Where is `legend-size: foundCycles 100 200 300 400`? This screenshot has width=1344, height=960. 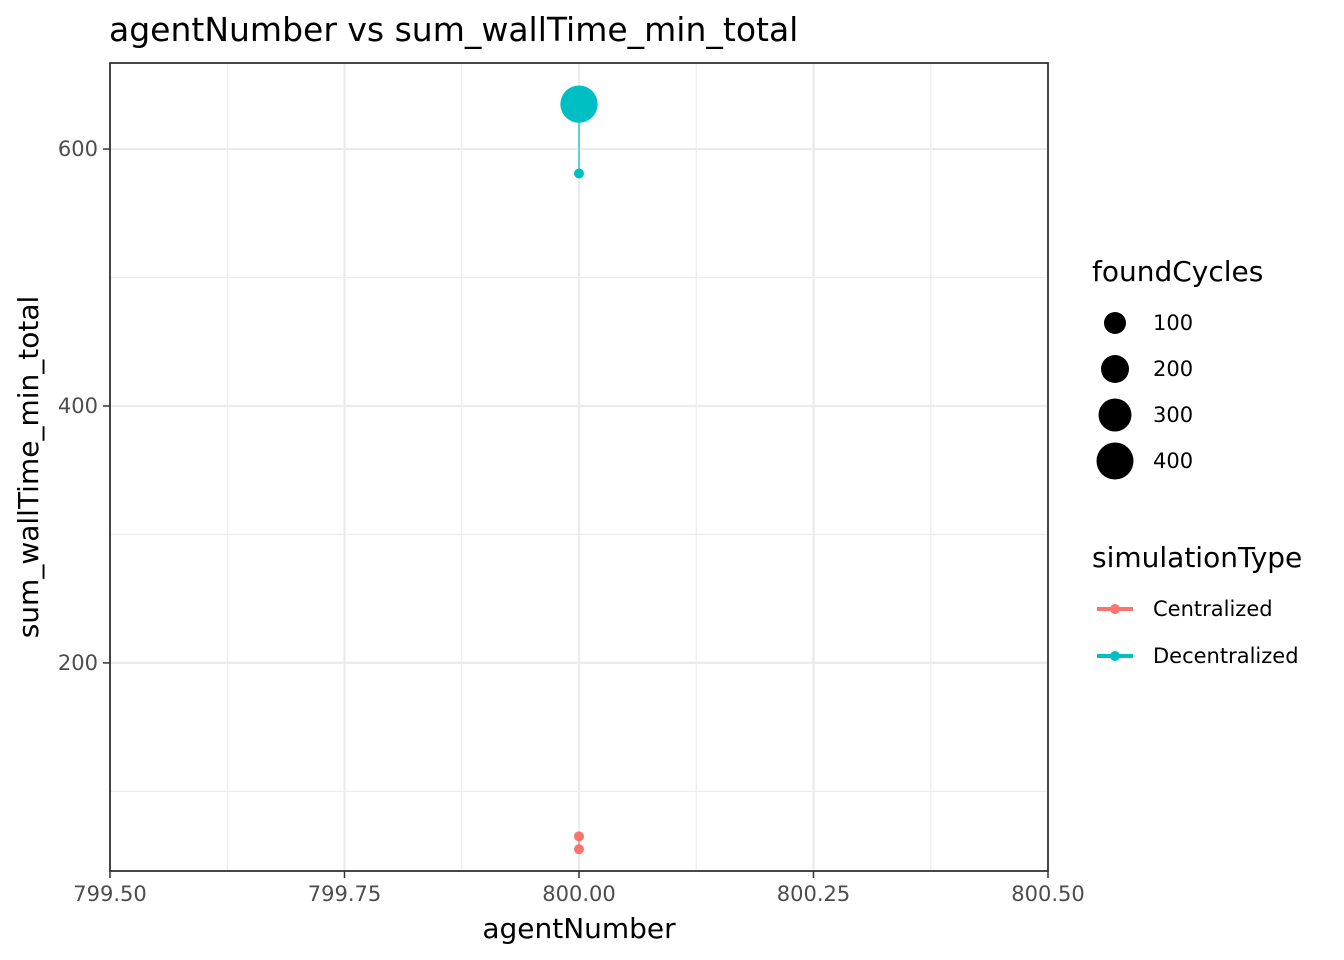 legend-size: foundCycles 100 200 300 400 is located at coordinates (1177, 367).